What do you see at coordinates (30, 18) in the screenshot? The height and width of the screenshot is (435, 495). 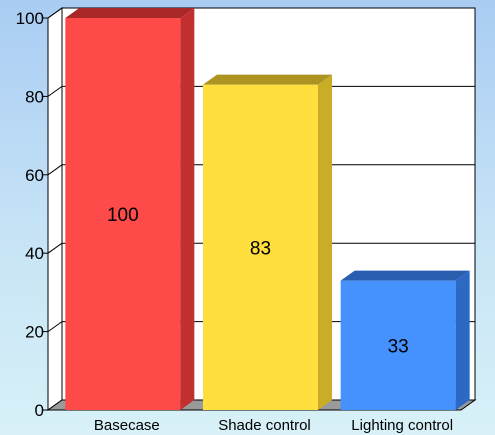 I see `y-tick-label: 100` at bounding box center [30, 18].